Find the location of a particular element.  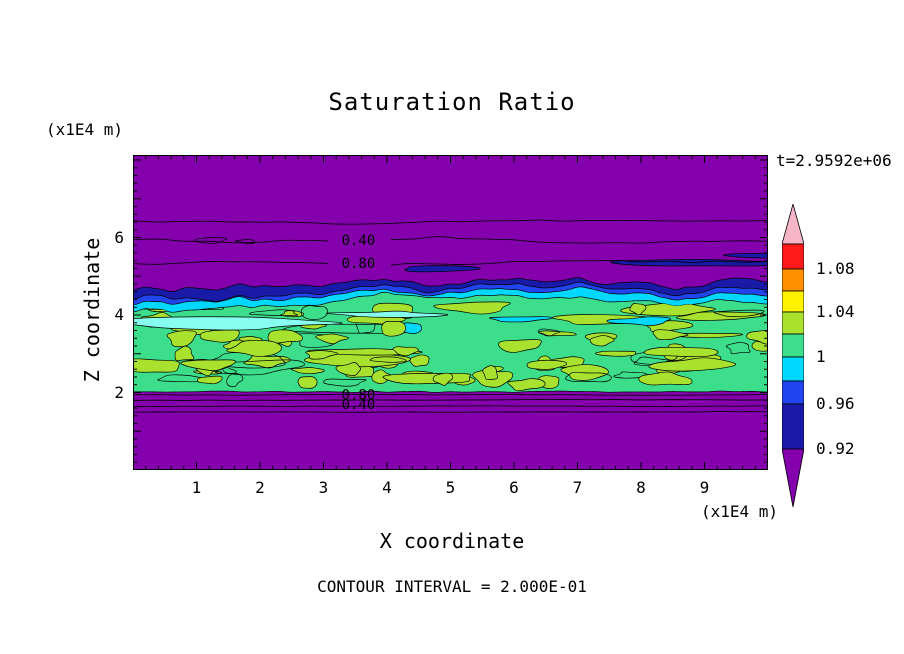

x-axis-unit-label: (x1E4 m) is located at coordinates (739, 511).